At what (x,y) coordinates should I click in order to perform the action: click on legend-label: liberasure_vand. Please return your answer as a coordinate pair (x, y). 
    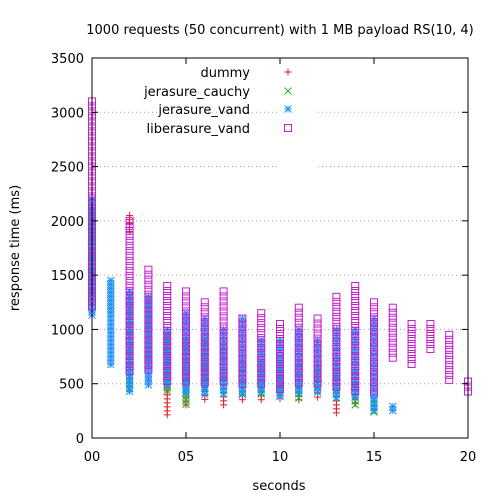
    Looking at the image, I should click on (198, 129).